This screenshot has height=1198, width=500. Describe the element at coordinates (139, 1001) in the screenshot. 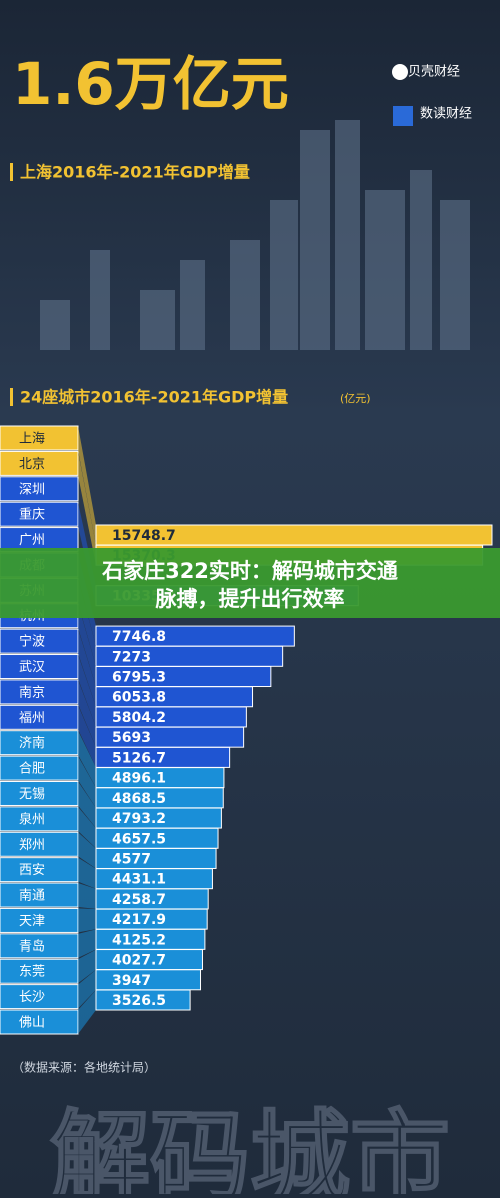

I see `value-label: 3526.5` at that location.